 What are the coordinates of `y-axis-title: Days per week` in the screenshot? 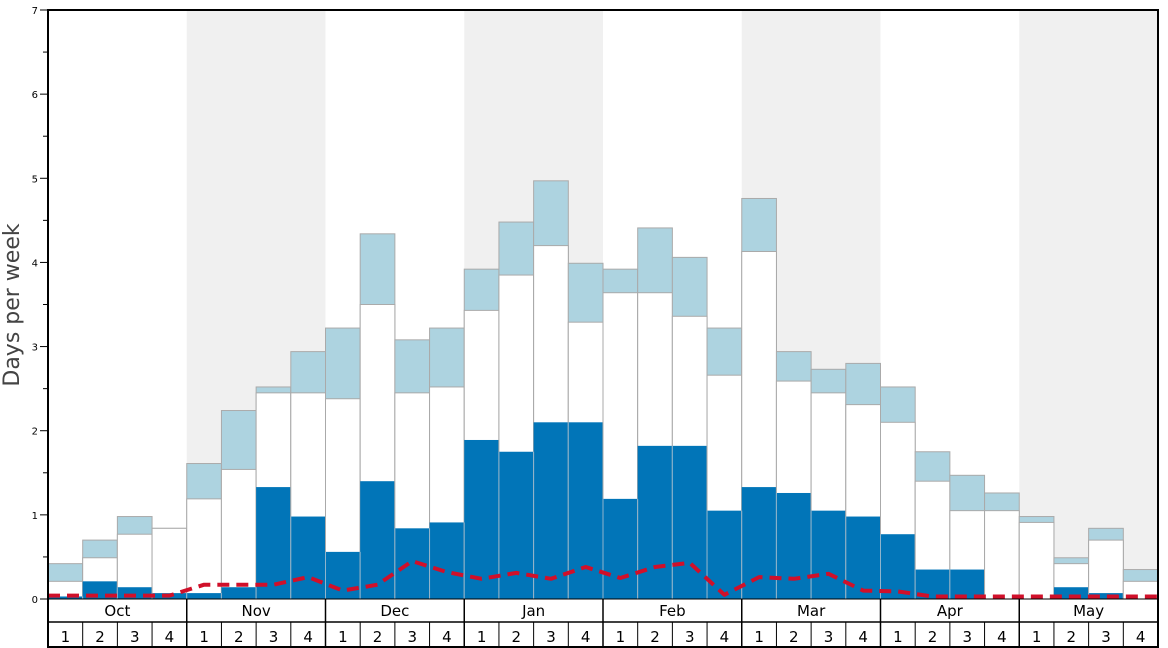 It's located at (12, 304).